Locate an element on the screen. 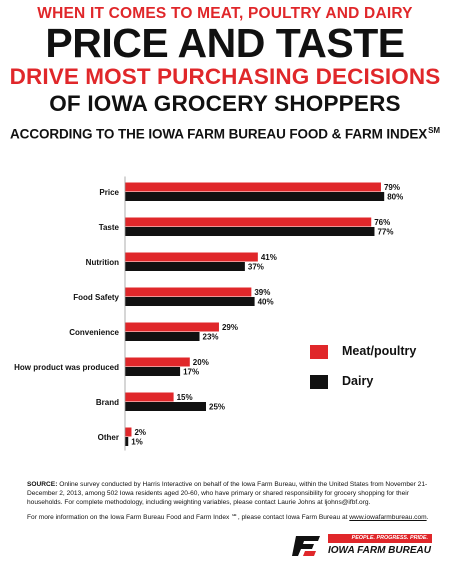 Image resolution: width=450 pixels, height=567 pixels. data-label: 17% is located at coordinates (191, 372).